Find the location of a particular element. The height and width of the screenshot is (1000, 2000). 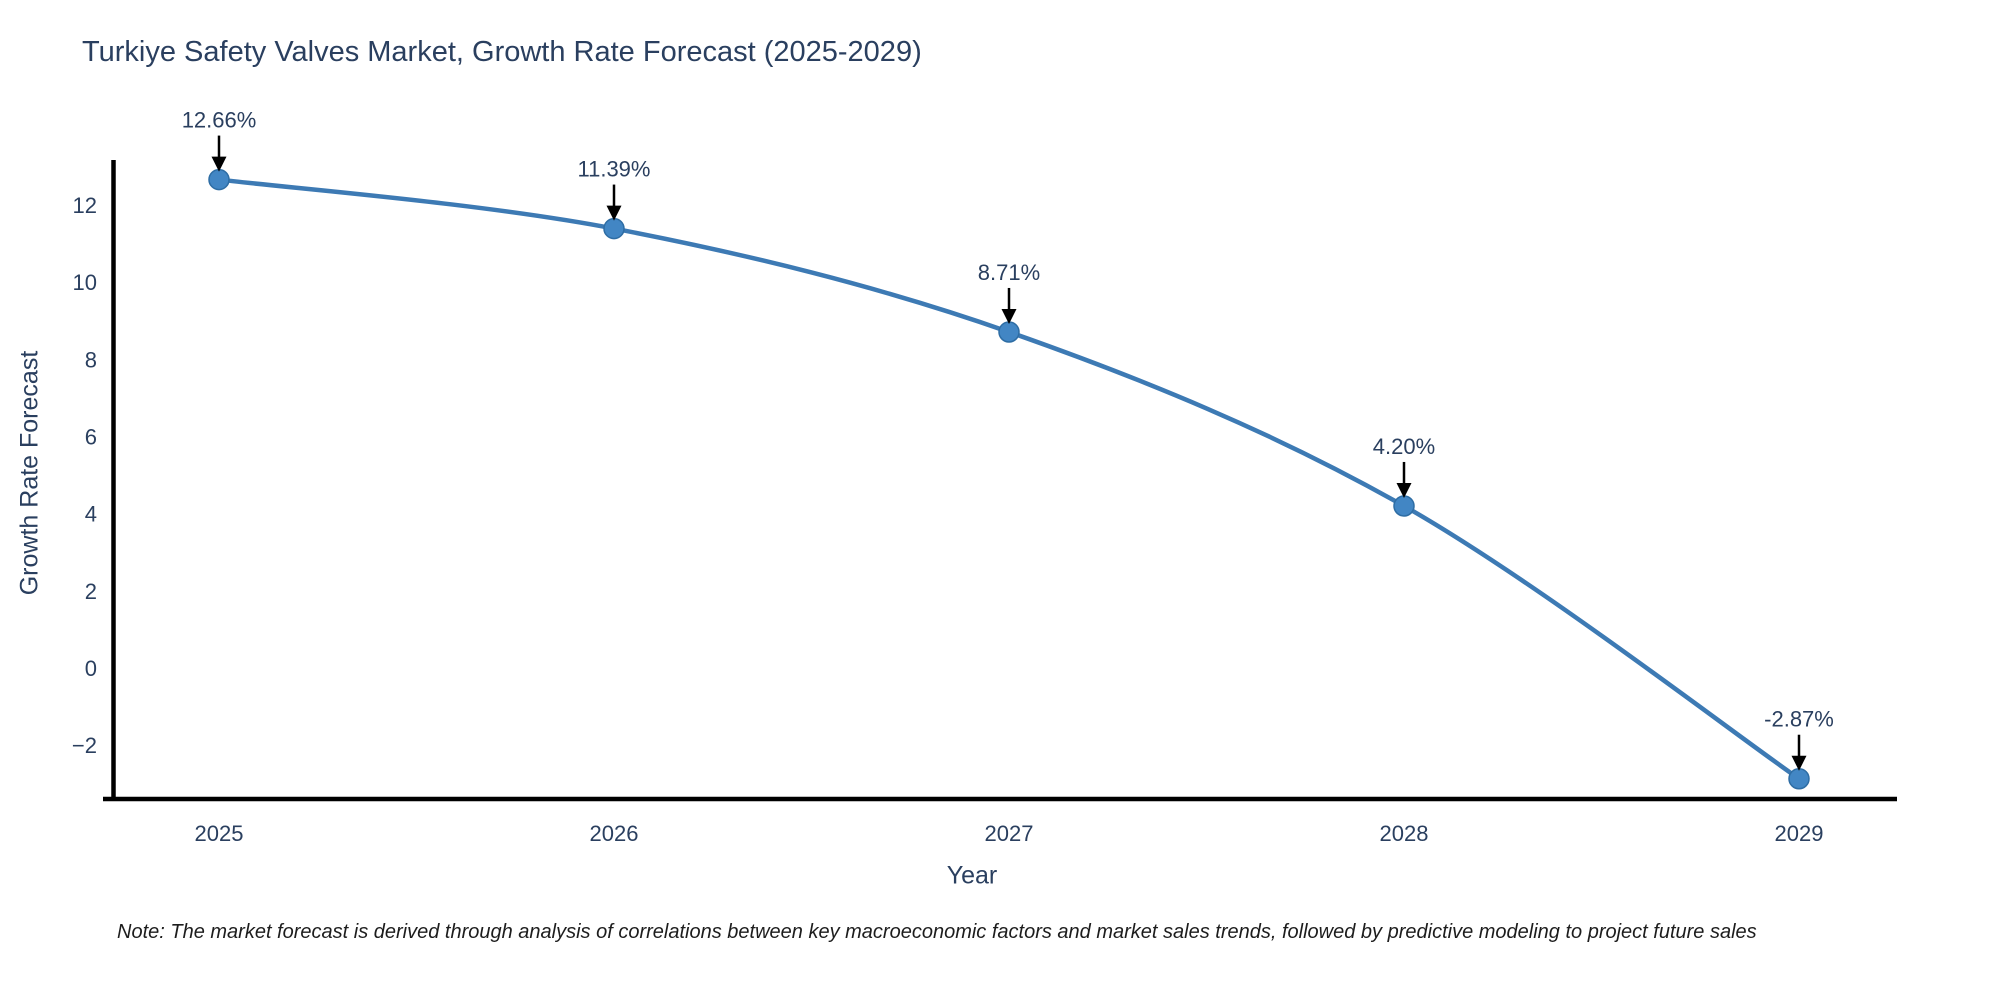

y-tick-label: 8 is located at coordinates (91, 359).